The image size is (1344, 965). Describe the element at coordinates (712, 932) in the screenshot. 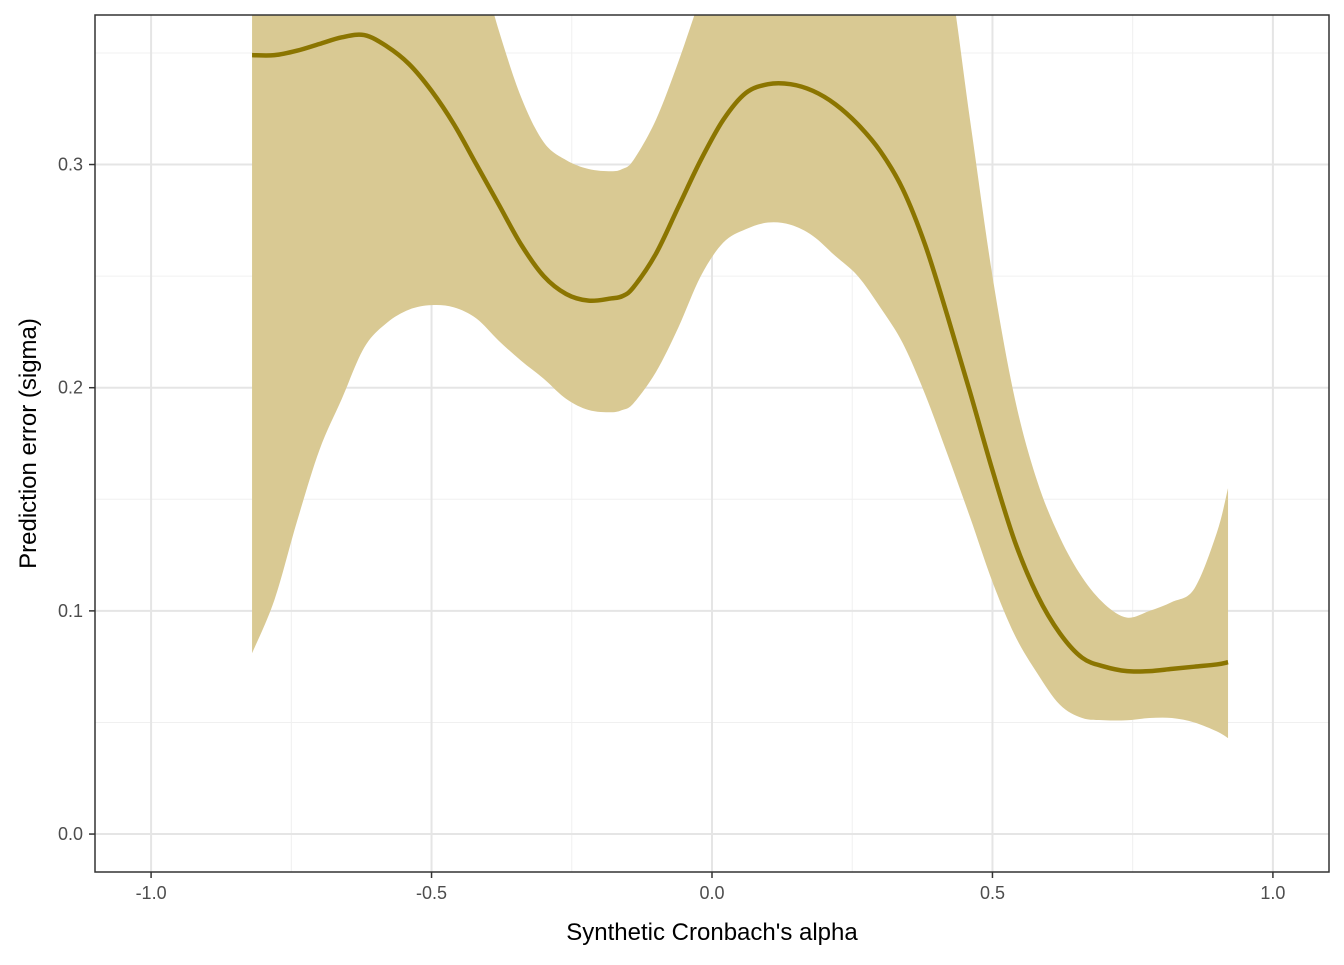

I see `x-axis-title: Synthetic Cronbach's alpha` at that location.